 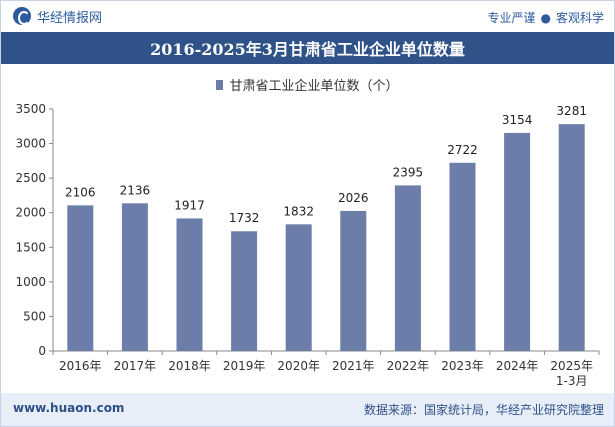 I want to click on data-label: 2722, so click(x=462, y=150).